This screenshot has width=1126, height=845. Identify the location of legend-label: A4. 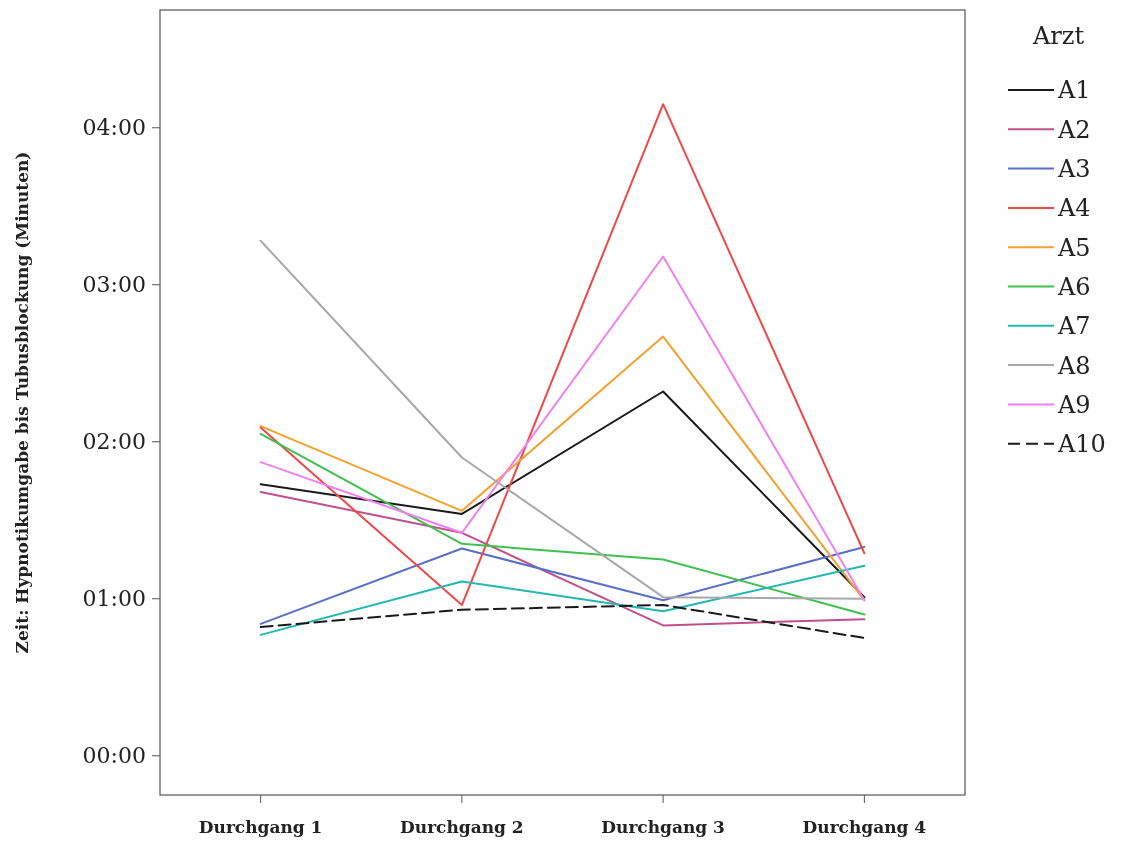
(1074, 208).